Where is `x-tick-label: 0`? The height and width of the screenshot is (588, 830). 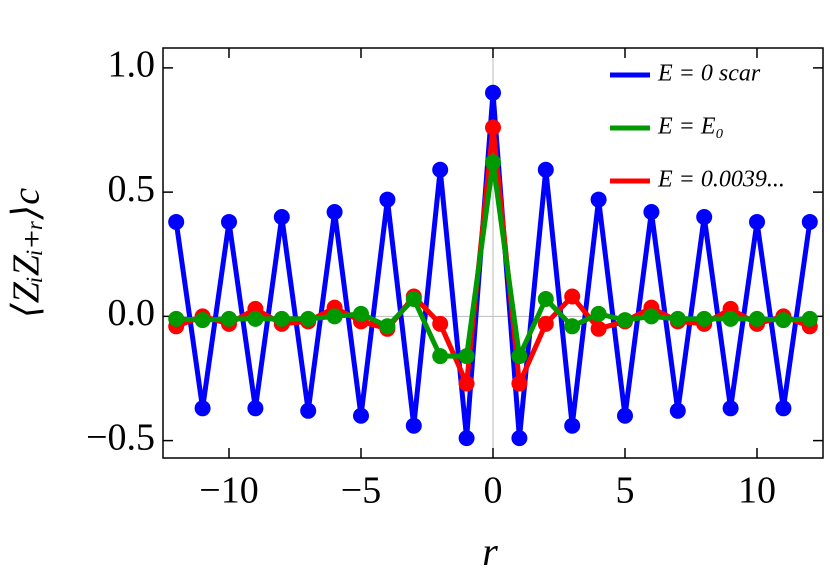
x-tick-label: 0 is located at coordinates (493, 491).